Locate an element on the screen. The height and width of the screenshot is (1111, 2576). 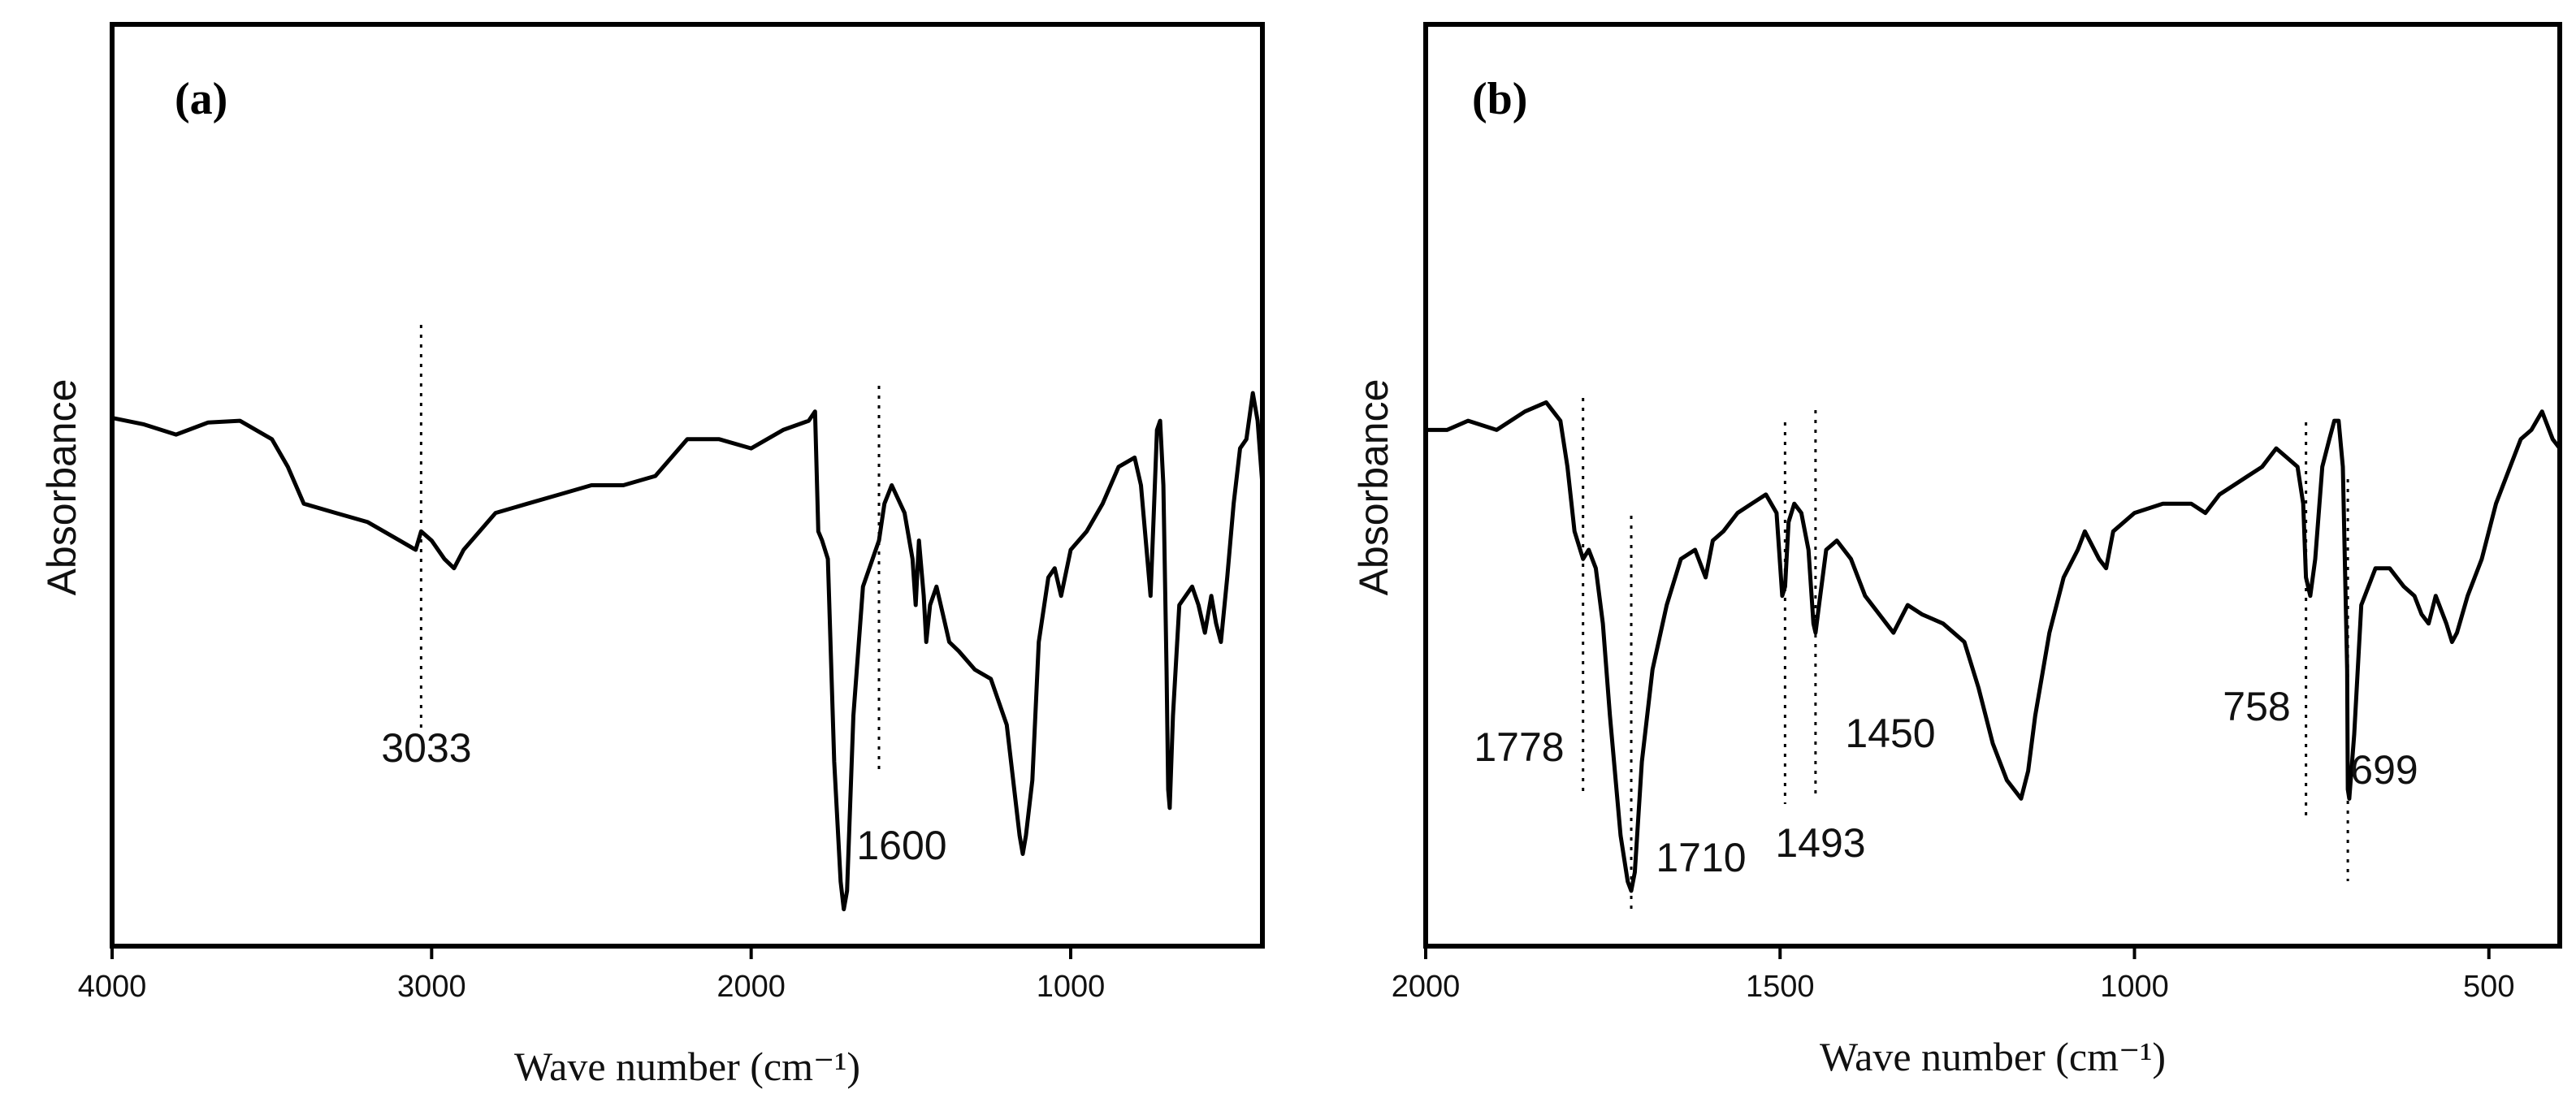
panel-a-label: (a) is located at coordinates (201, 99).